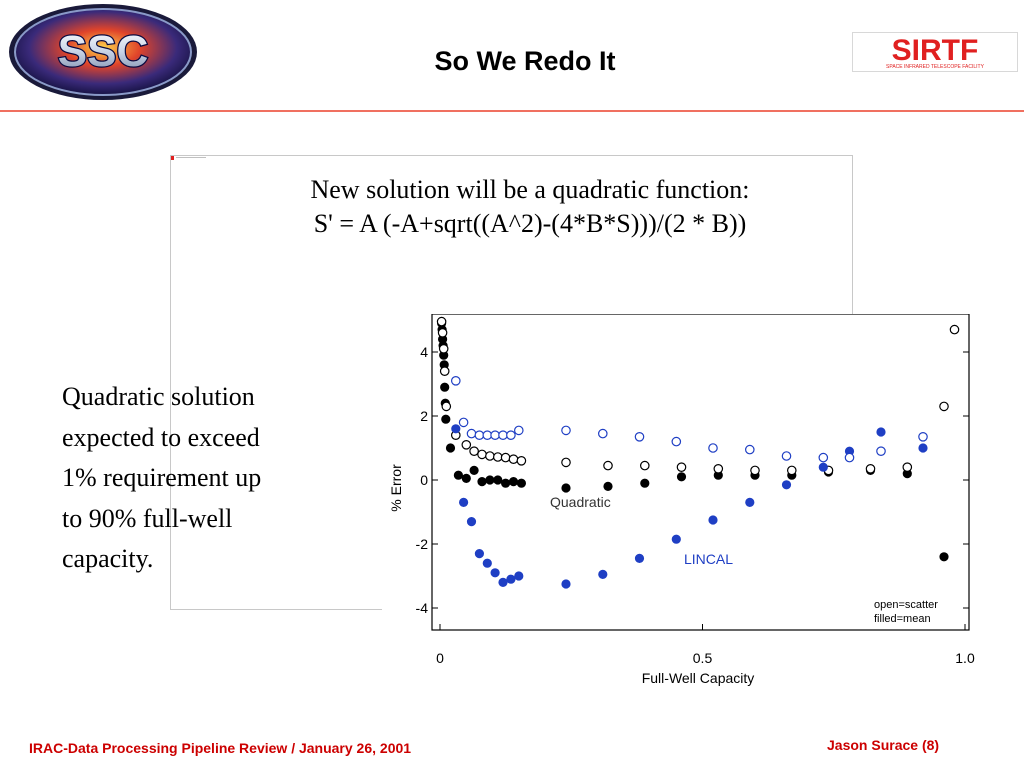 This screenshot has width=1024, height=768. Describe the element at coordinates (703, 658) in the screenshot. I see `x-tick-label: 0.5` at that location.